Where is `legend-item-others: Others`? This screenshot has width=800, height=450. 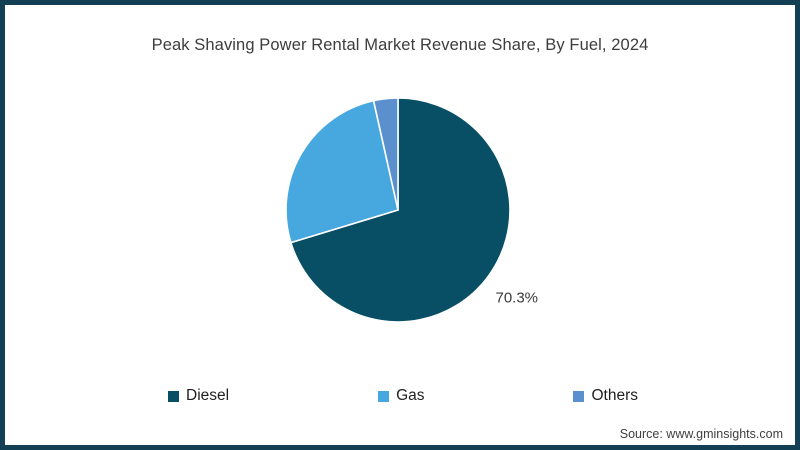
legend-item-others: Others is located at coordinates (605, 396).